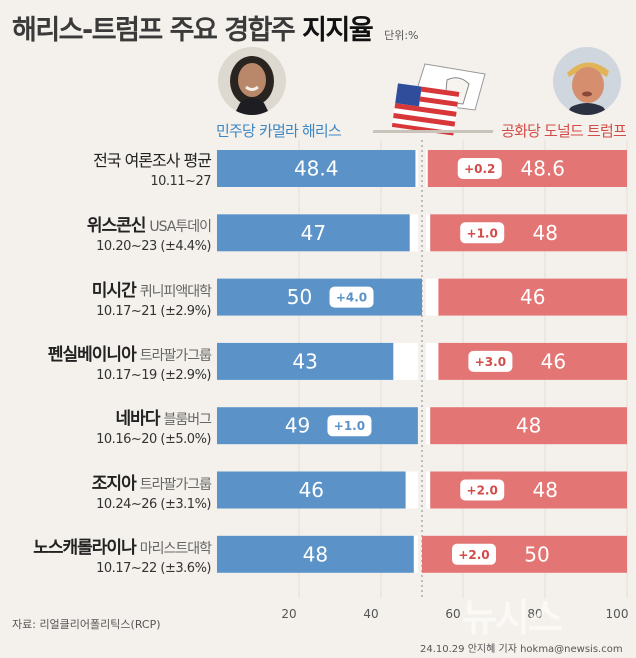 The height and width of the screenshot is (658, 636). What do you see at coordinates (153, 440) in the screenshot?
I see `poll-dates: 10.16~20 (±5.0%)` at bounding box center [153, 440].